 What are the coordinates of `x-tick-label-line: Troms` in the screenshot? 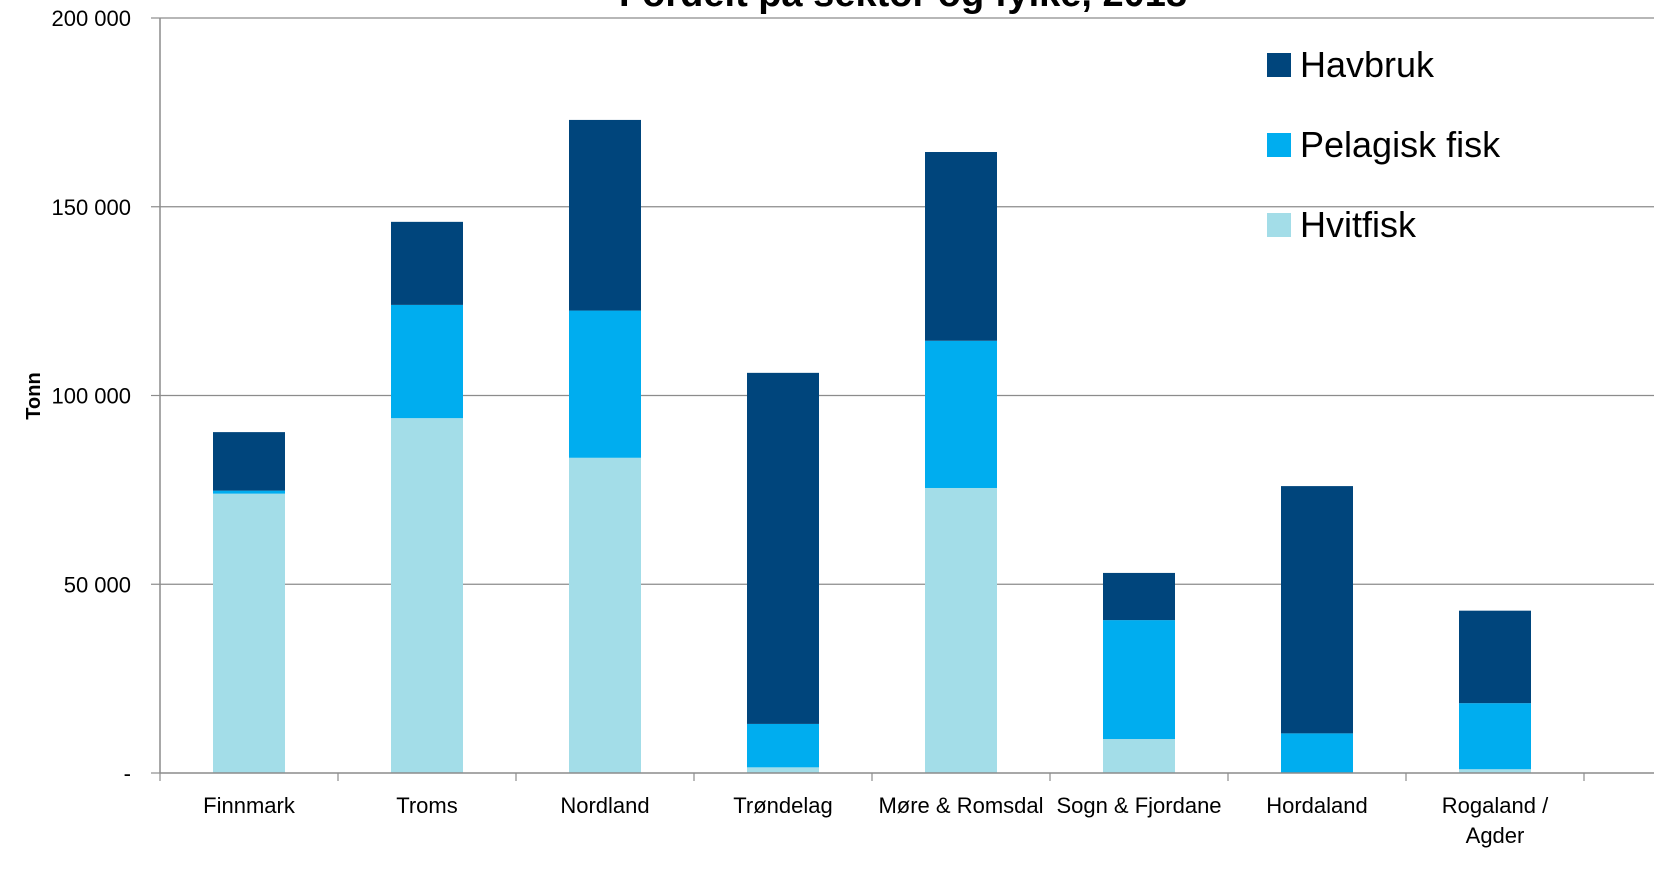 It's located at (427, 805).